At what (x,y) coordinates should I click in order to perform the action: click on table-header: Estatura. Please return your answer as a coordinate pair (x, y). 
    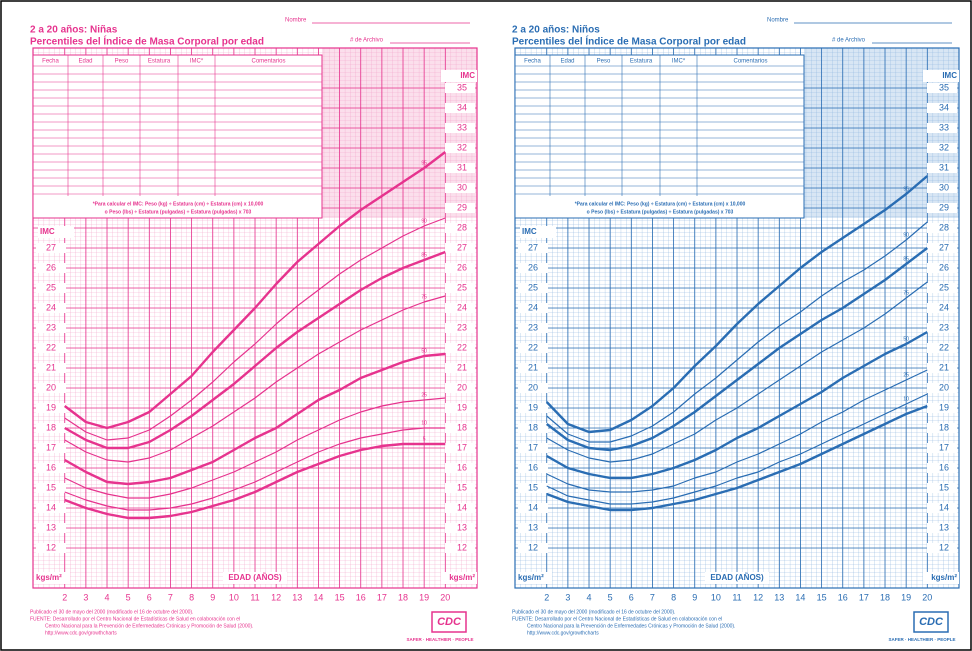
    Looking at the image, I should click on (641, 62).